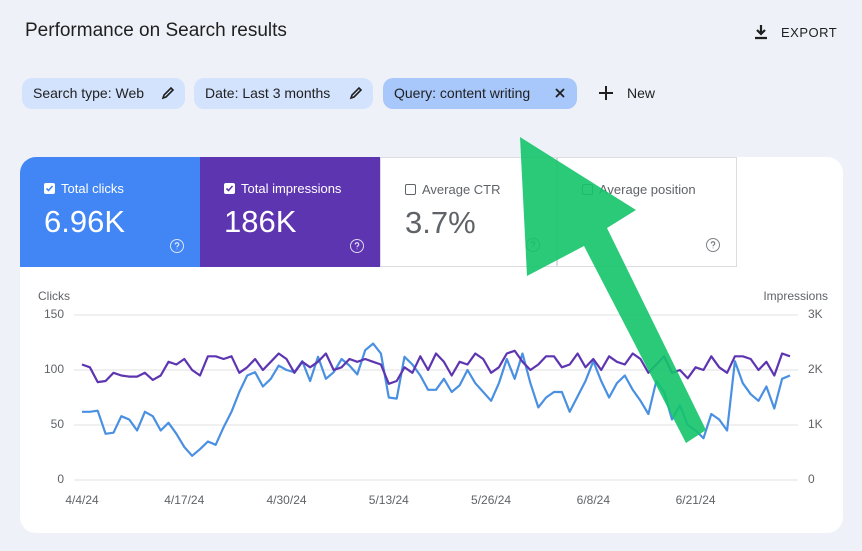  What do you see at coordinates (811, 479) in the screenshot?
I see `y2-tick-label: 0` at bounding box center [811, 479].